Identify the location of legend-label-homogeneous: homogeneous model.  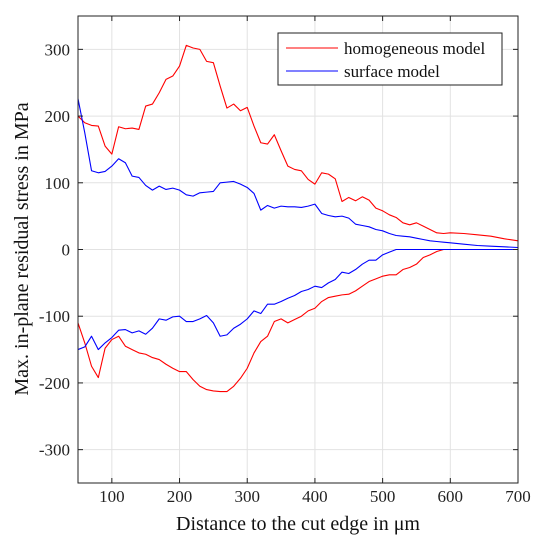
(414, 48).